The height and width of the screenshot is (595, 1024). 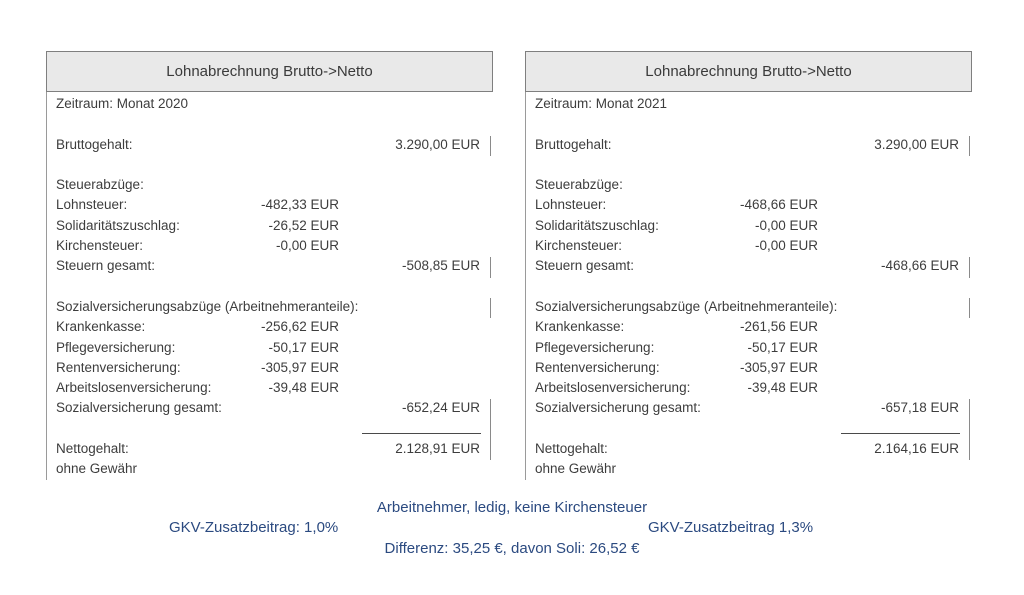 I want to click on subtotal-rule-row, so click(x=270, y=430).